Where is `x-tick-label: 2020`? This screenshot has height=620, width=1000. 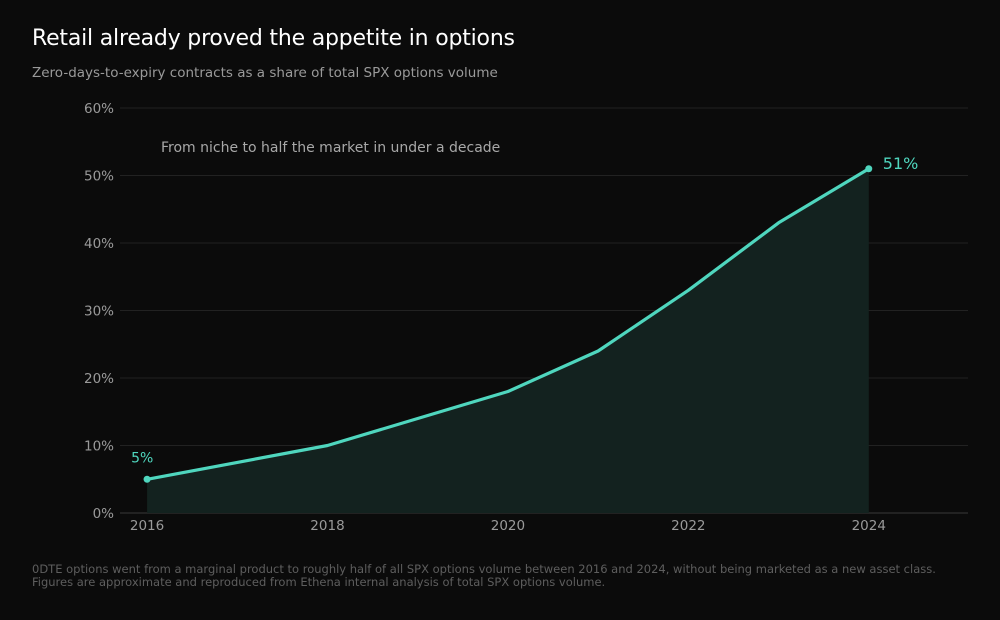 x-tick-label: 2020 is located at coordinates (508, 526).